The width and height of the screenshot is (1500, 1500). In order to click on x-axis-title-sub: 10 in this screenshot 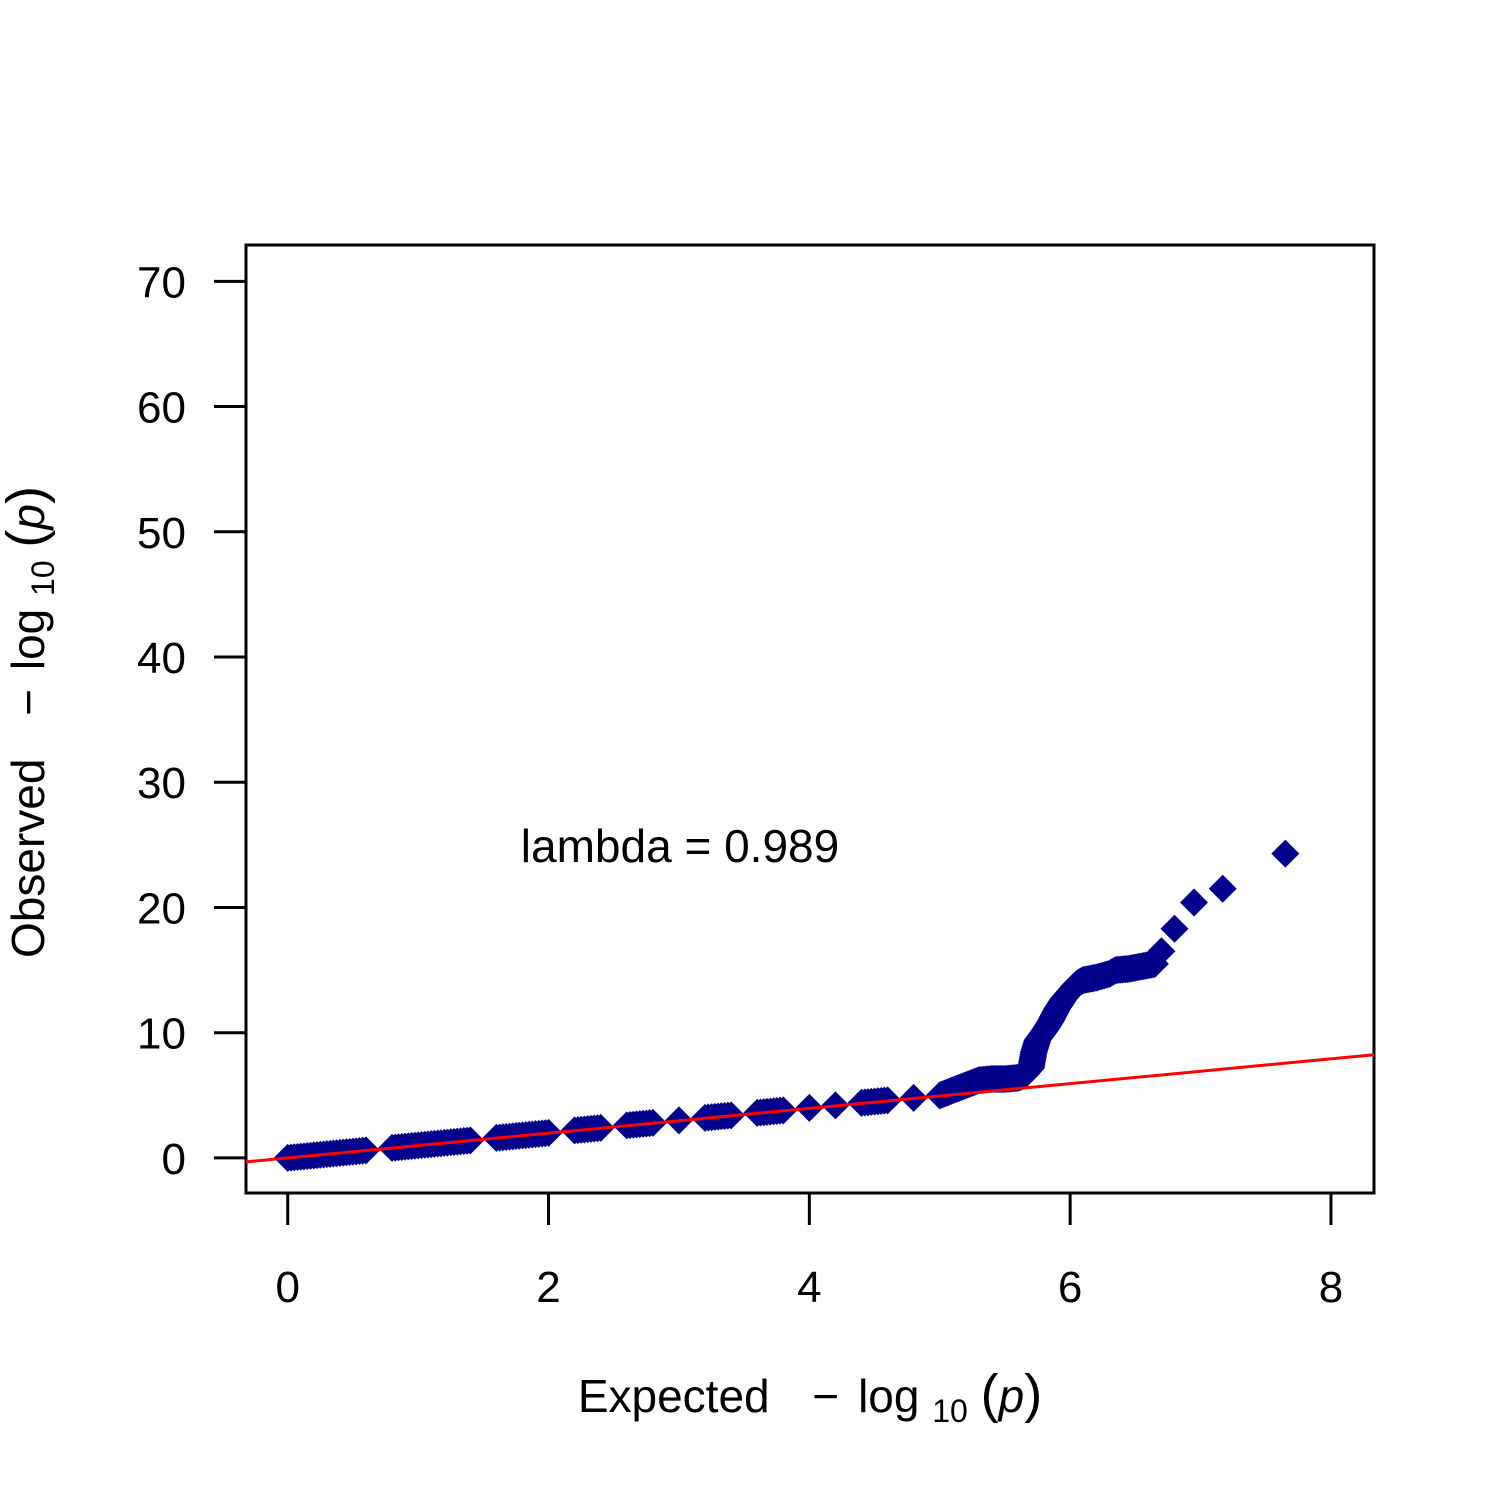, I will do `click(950, 1411)`.